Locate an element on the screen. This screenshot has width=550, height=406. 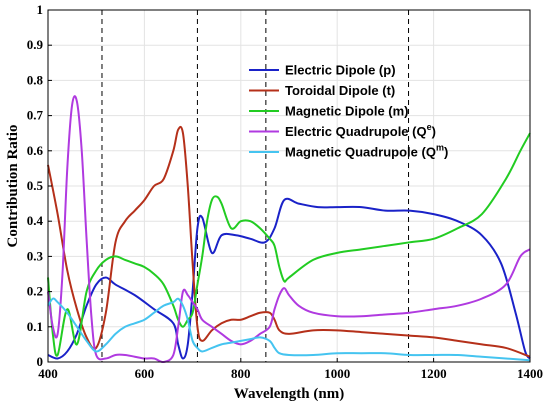
legend-label-p: Electric Dipole (p) is located at coordinates (340, 70).